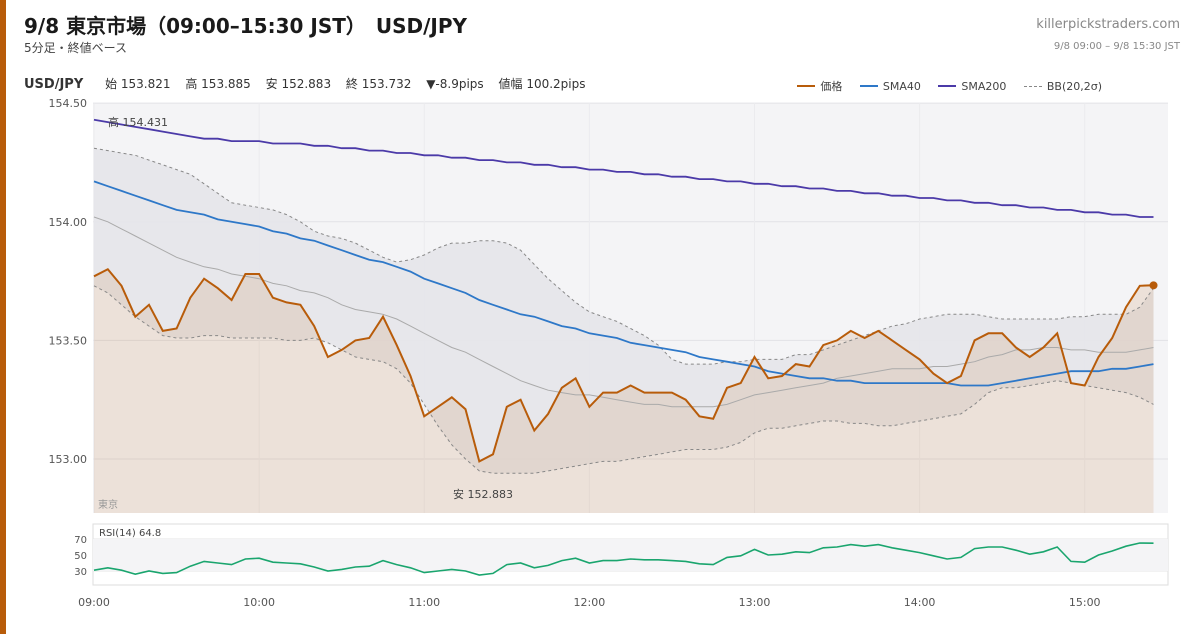 This screenshot has width=1200, height=634. I want to click on x-tick-label: 11:00, so click(424, 602).